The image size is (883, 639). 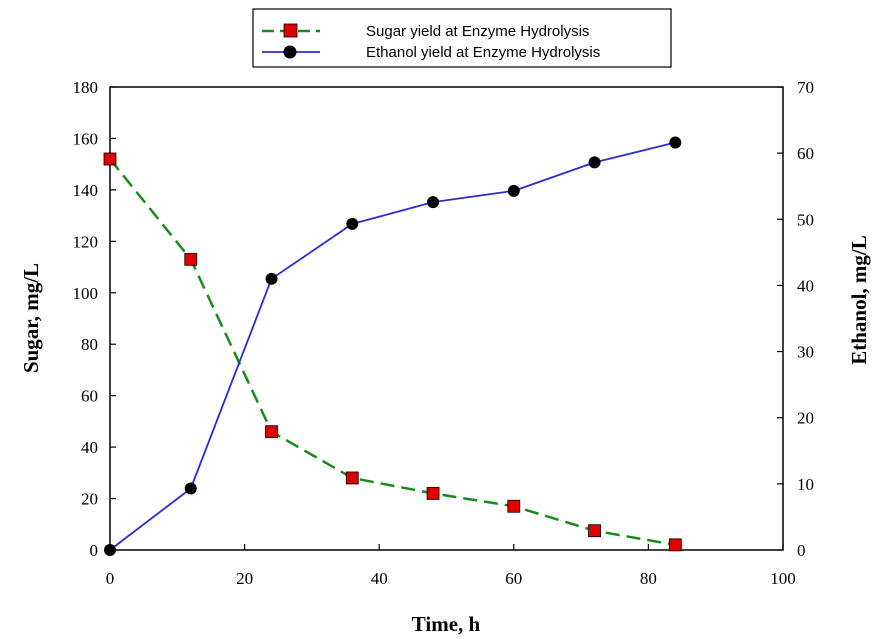 What do you see at coordinates (805, 418) in the screenshot?
I see `y2-tick-label: 20` at bounding box center [805, 418].